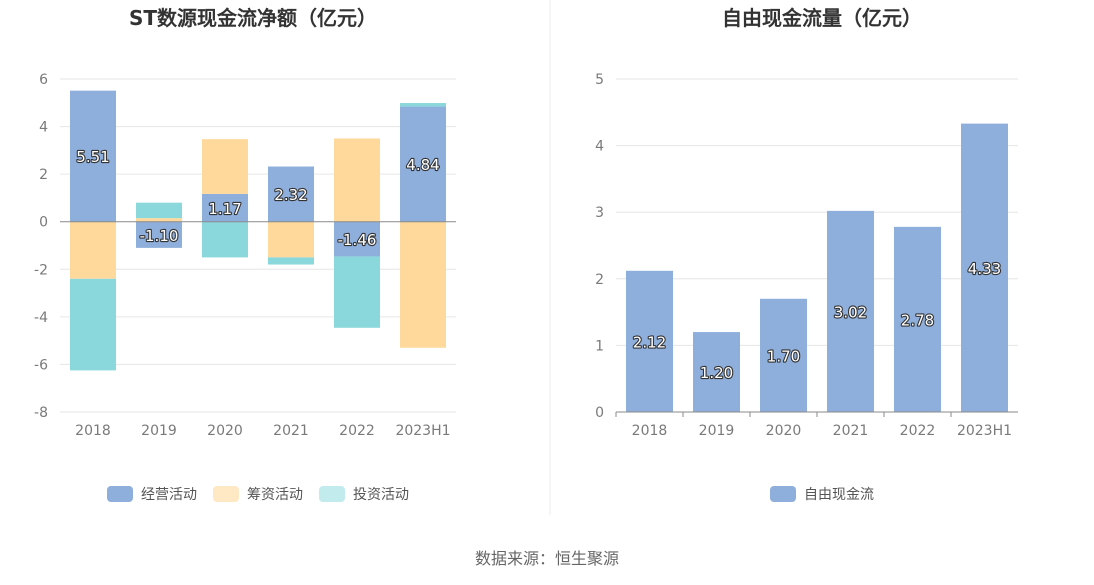 Image resolution: width=1094 pixels, height=585 pixels. I want to click on left-y-tick-label: -8, so click(41, 413).